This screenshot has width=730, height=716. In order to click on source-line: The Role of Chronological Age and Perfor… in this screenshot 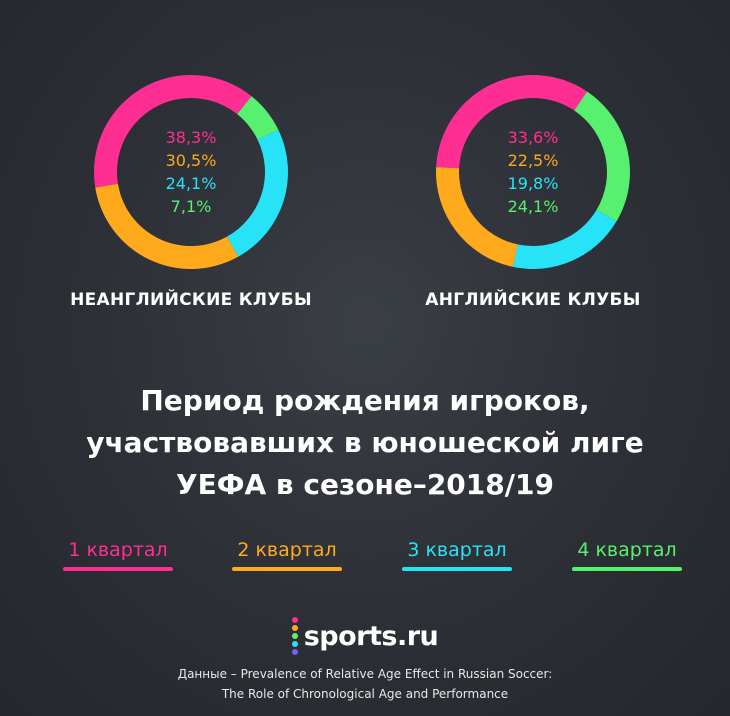, I will do `click(365, 694)`.